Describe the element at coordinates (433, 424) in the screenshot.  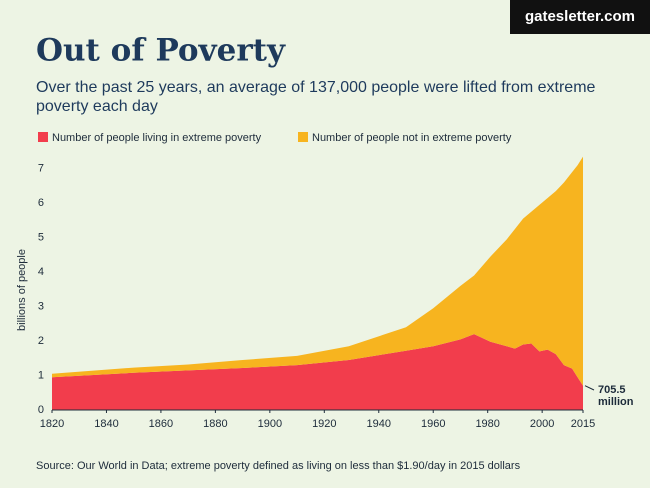
I see `x-tick-label: 1960` at that location.